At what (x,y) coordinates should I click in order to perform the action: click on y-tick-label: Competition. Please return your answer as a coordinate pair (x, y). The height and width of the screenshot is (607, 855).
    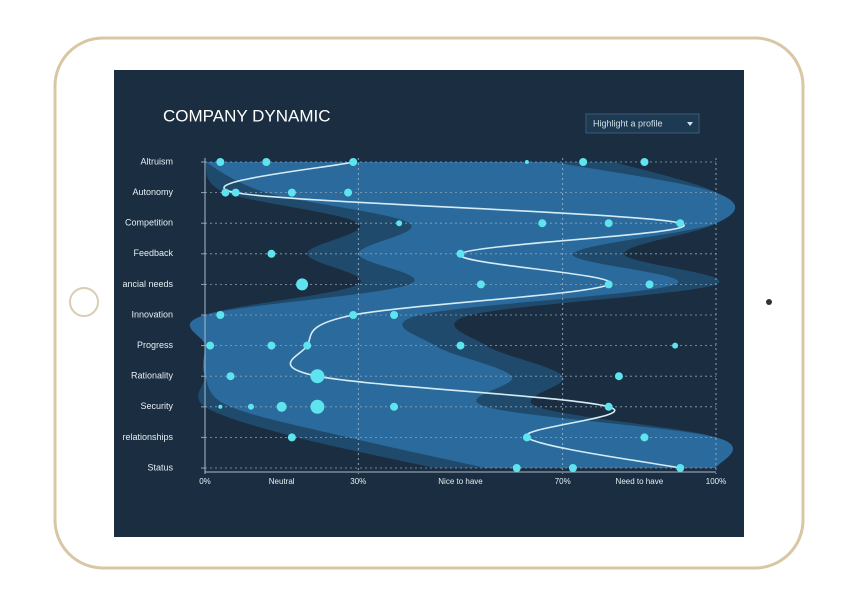
    Looking at the image, I should click on (149, 223).